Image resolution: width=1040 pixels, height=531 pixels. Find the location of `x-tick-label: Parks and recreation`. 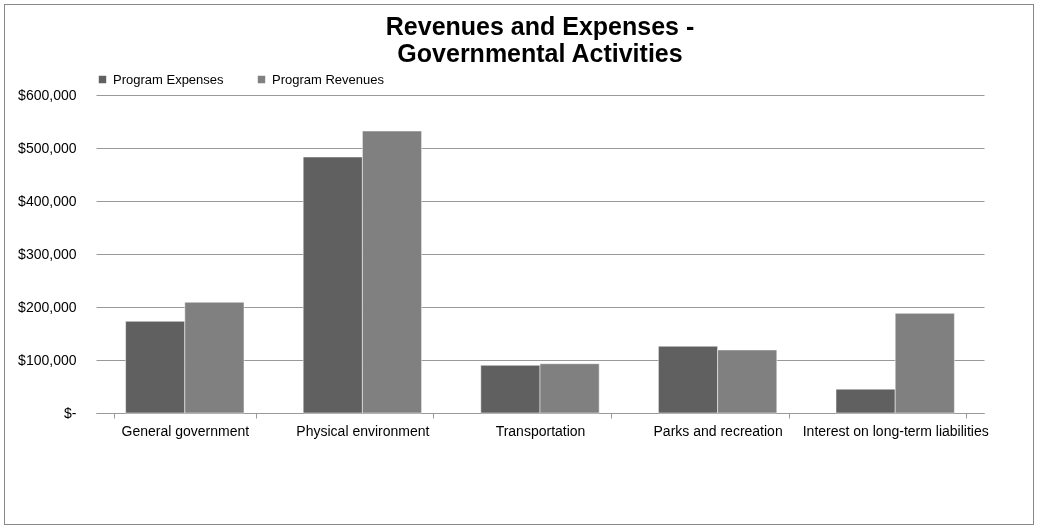

x-tick-label: Parks and recreation is located at coordinates (718, 430).